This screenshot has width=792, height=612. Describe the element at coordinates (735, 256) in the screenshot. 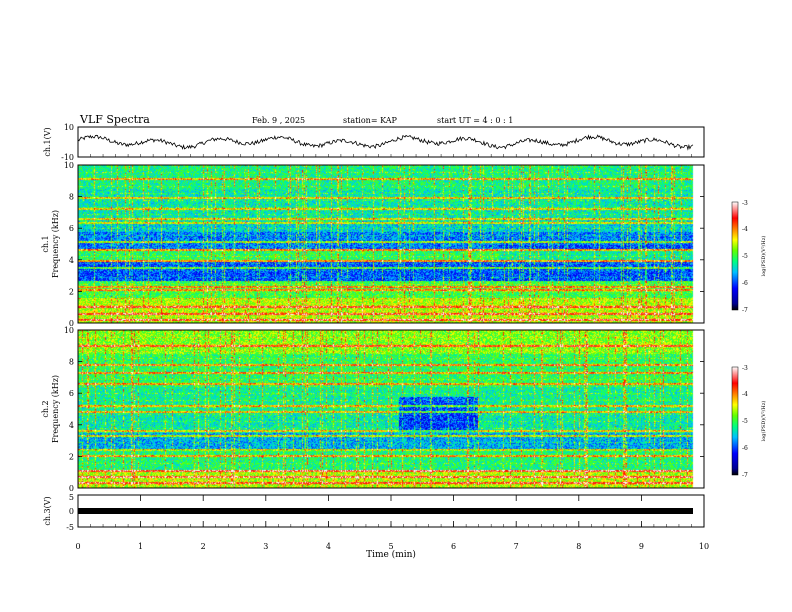

I see `ch1-colorbar-gradient` at that location.